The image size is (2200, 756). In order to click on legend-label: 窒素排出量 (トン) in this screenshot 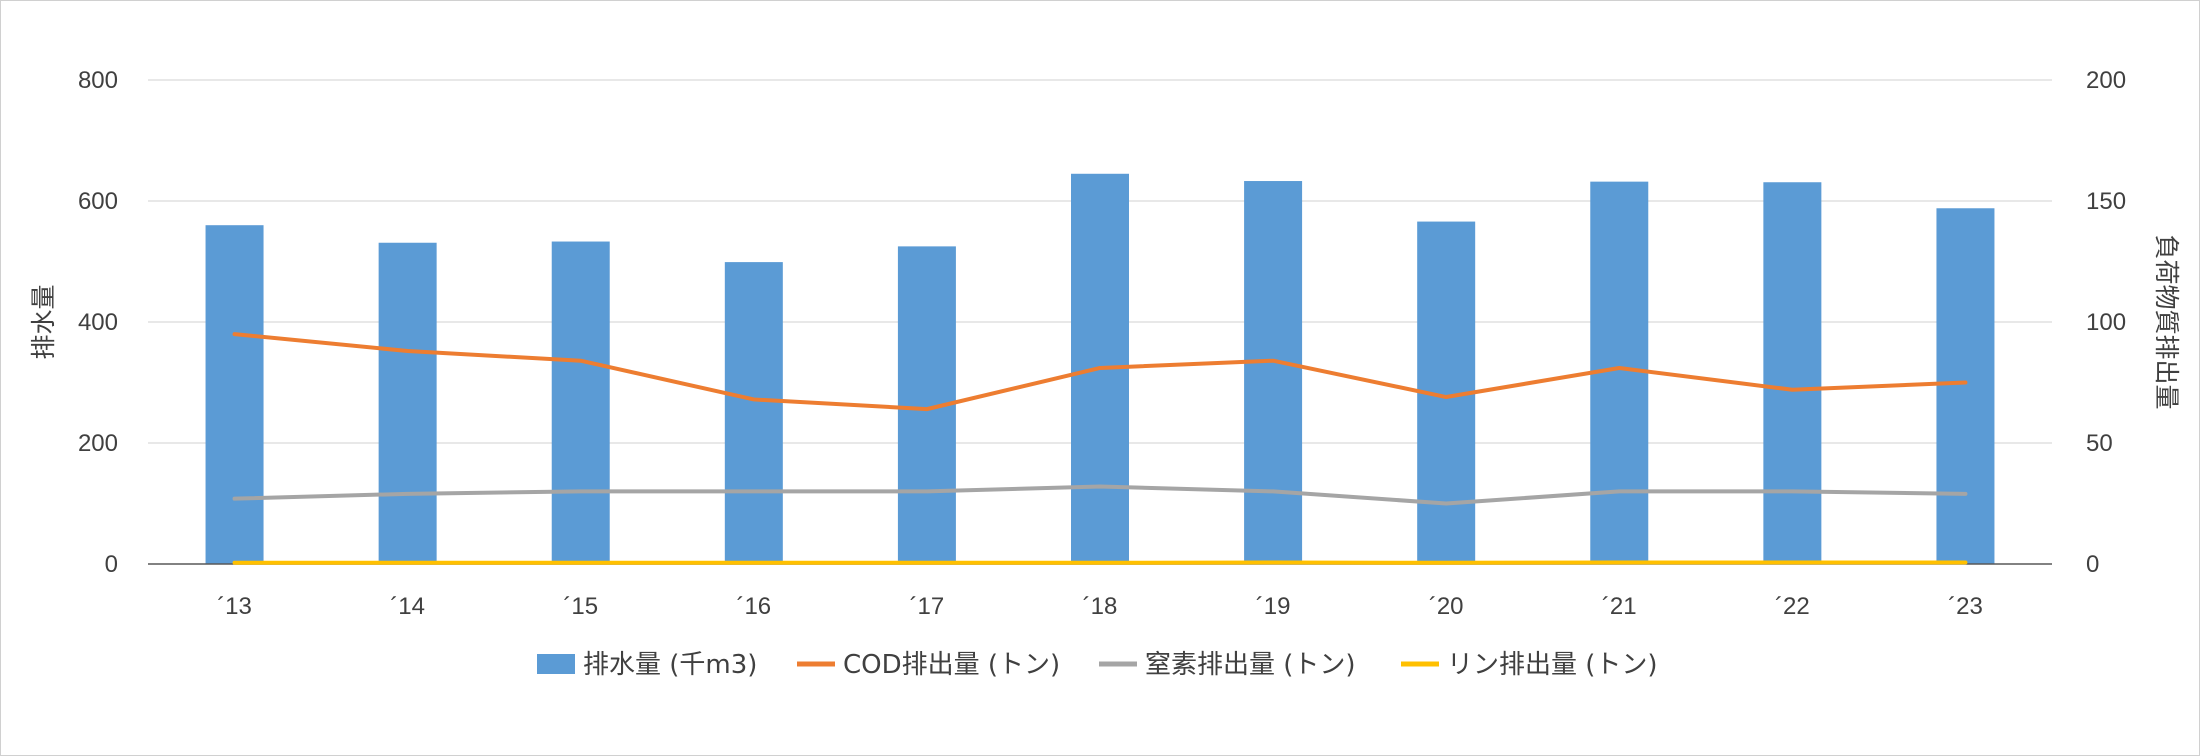, I will do `click(1250, 665)`.